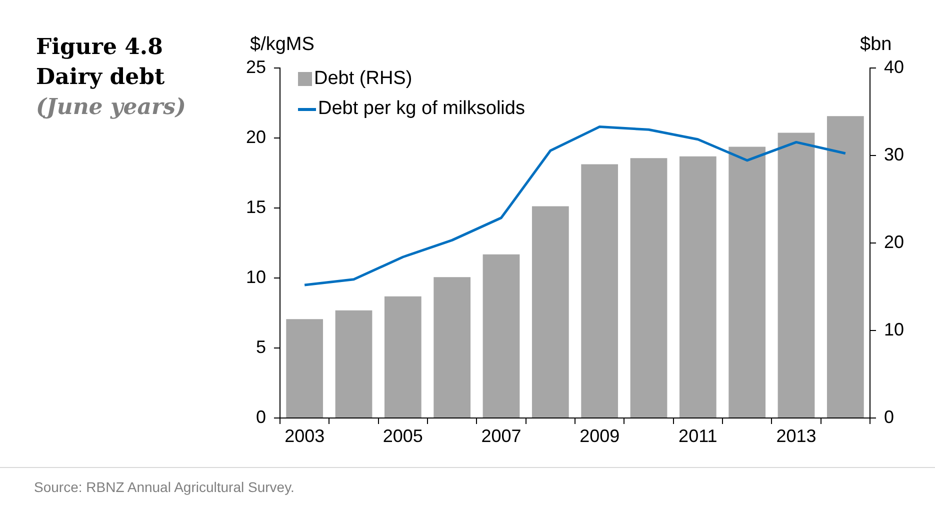  What do you see at coordinates (894, 154) in the screenshot?
I see `y2-tick-label: 30` at bounding box center [894, 154].